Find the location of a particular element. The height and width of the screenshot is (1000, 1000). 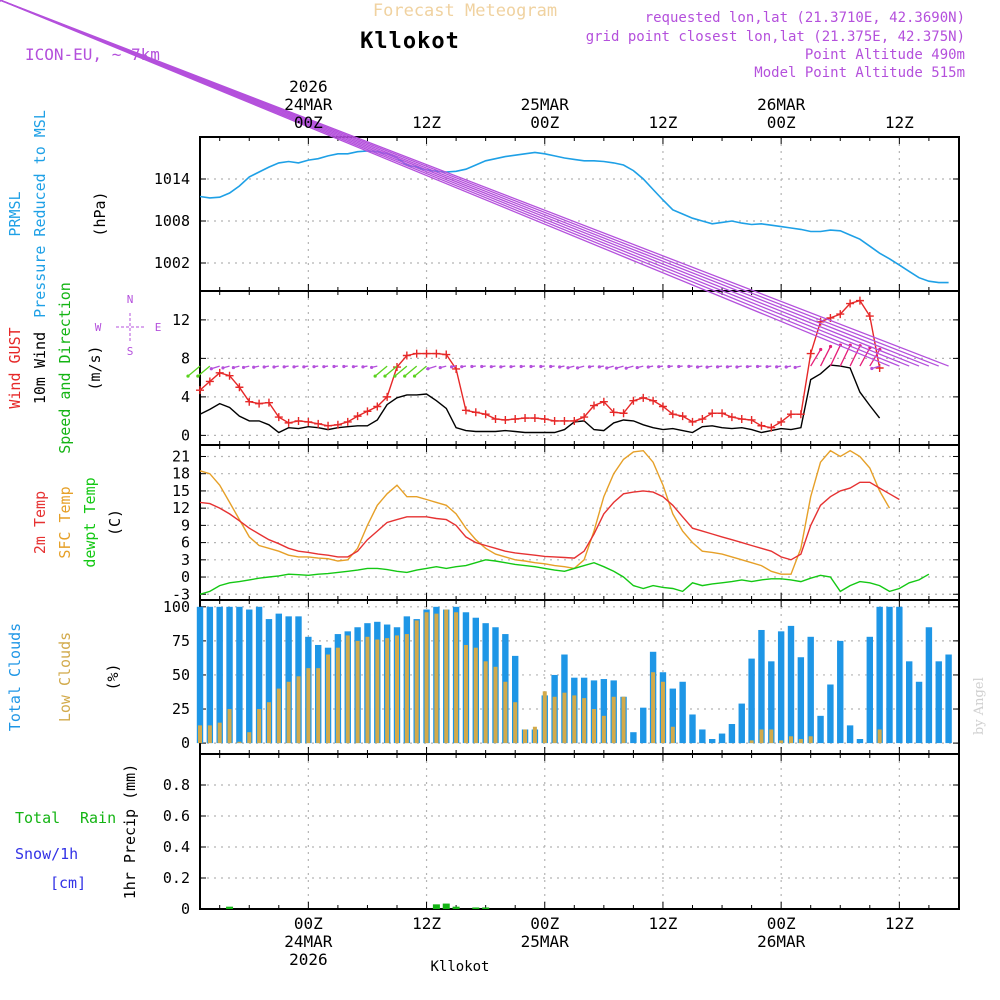

point-altitude: Point Altitude 490m is located at coordinates (885, 55).